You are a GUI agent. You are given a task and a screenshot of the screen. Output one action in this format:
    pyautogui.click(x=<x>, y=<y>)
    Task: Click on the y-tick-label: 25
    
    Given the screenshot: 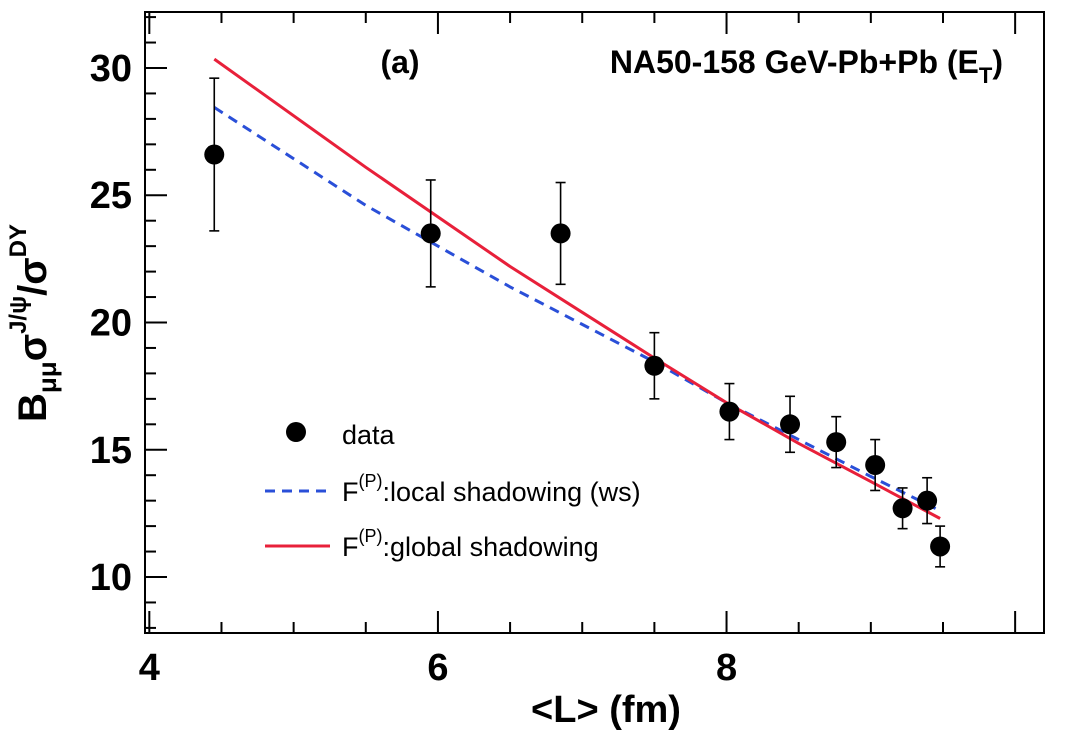 What is the action you would take?
    pyautogui.click(x=111, y=196)
    